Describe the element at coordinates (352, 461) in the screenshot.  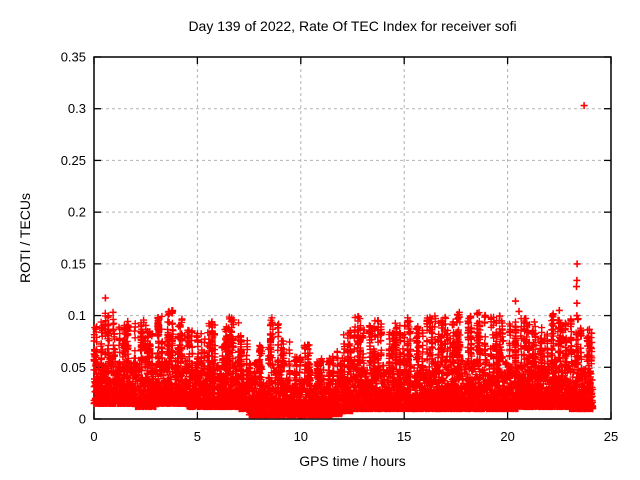
I see `x-axis-label: GPS time / hours` at that location.